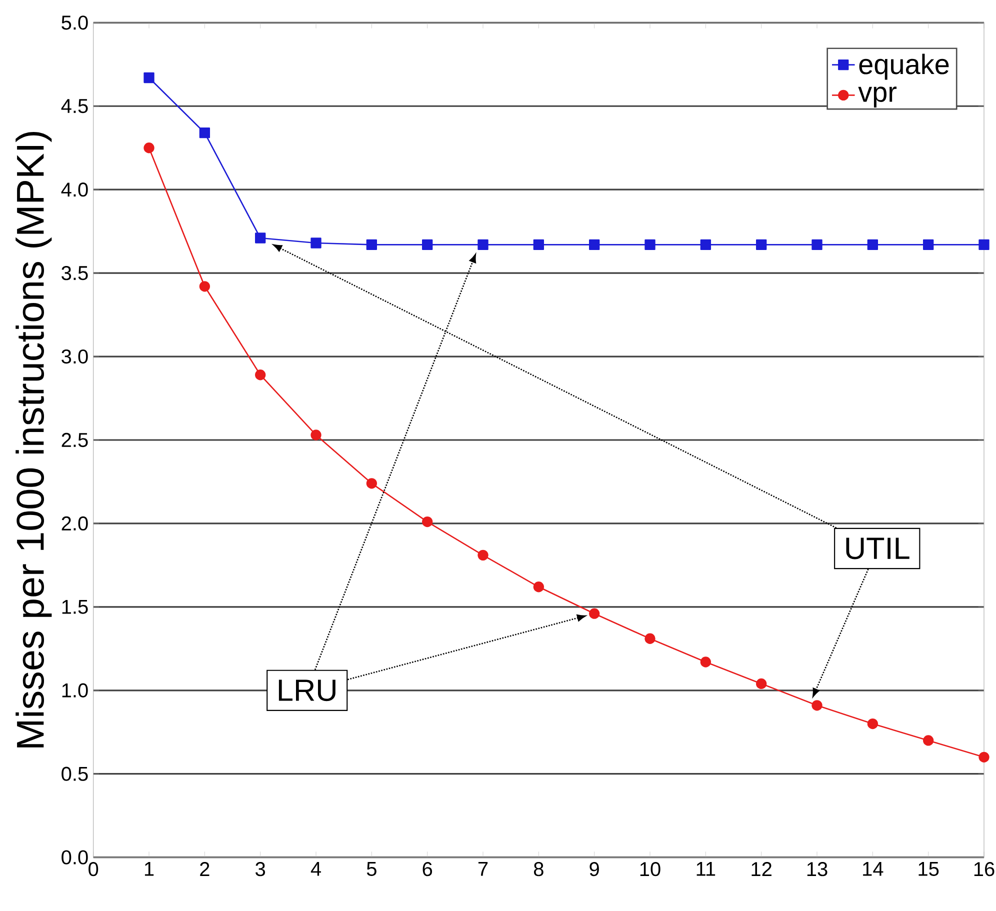 Image resolution: width=996 pixels, height=911 pixels. Describe the element at coordinates (483, 869) in the screenshot. I see `x-tick-label: 7` at that location.